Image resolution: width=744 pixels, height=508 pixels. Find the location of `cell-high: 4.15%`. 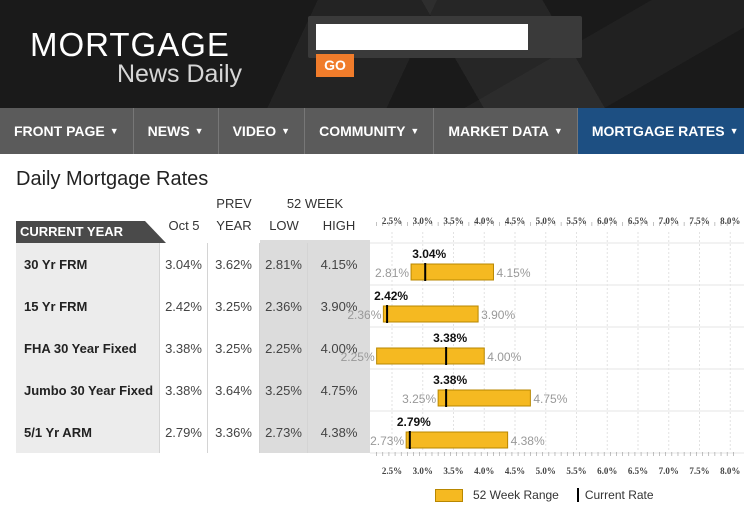

cell-high: 4.15% is located at coordinates (339, 264).